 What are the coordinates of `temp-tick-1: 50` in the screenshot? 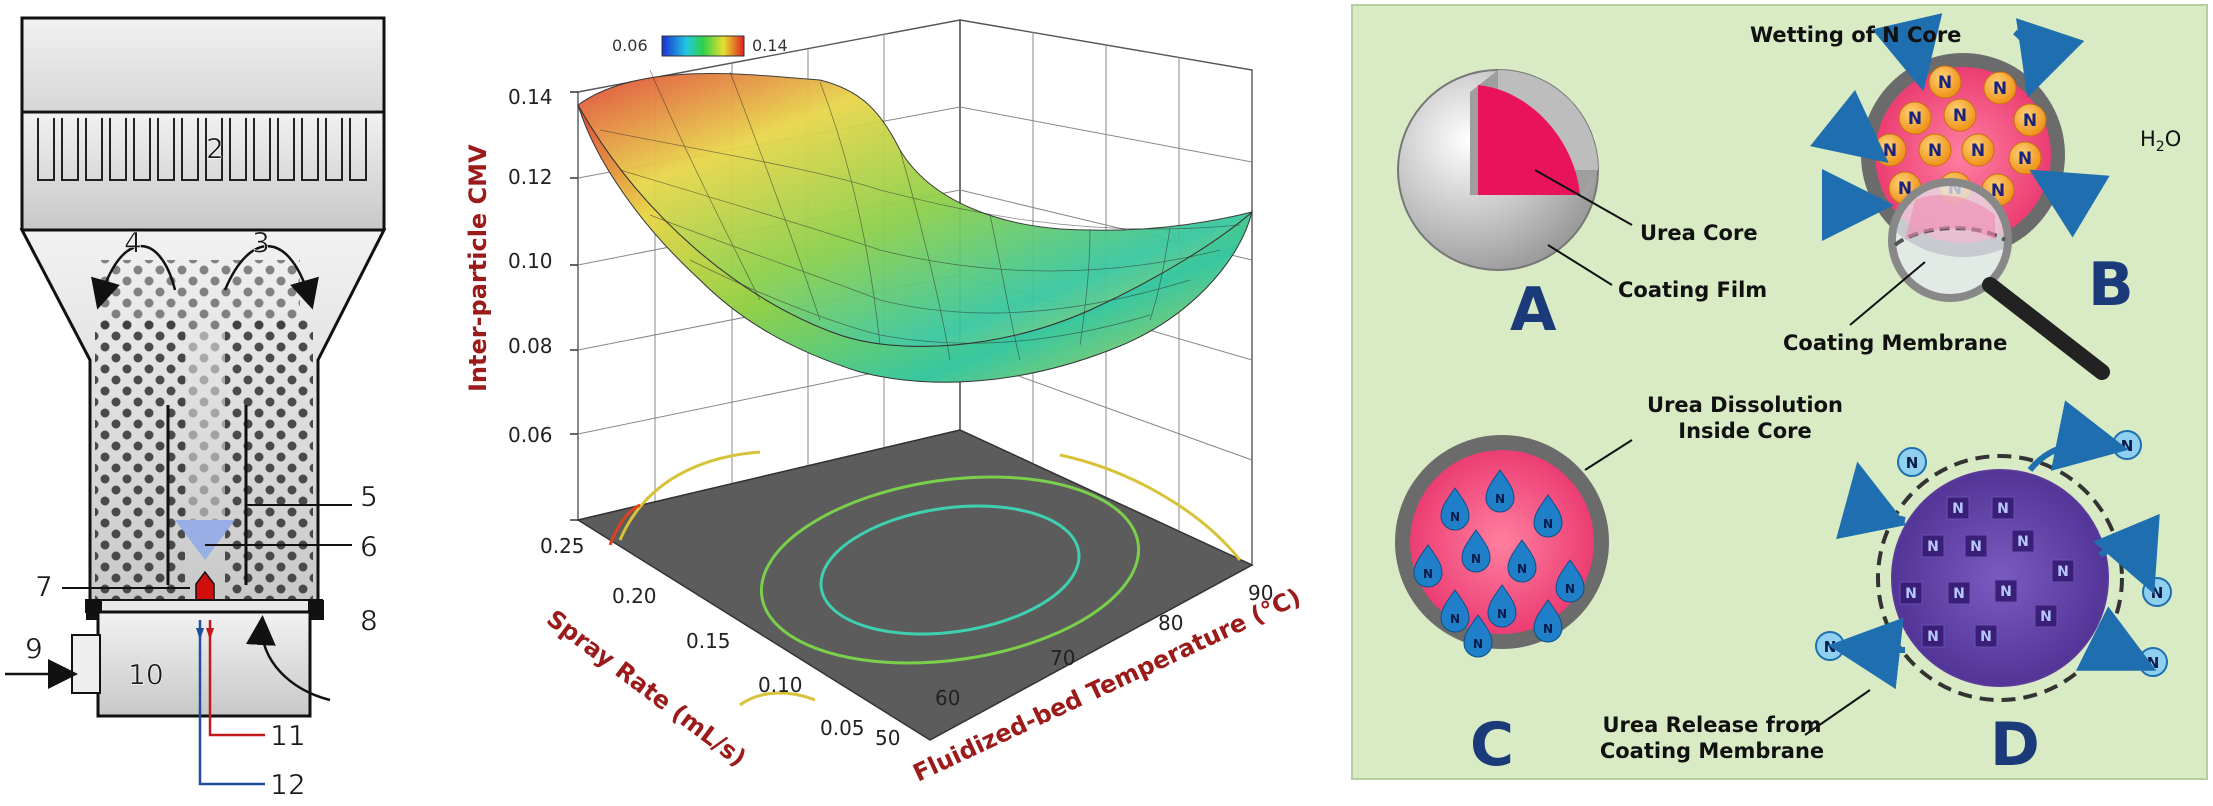 It's located at (887, 738).